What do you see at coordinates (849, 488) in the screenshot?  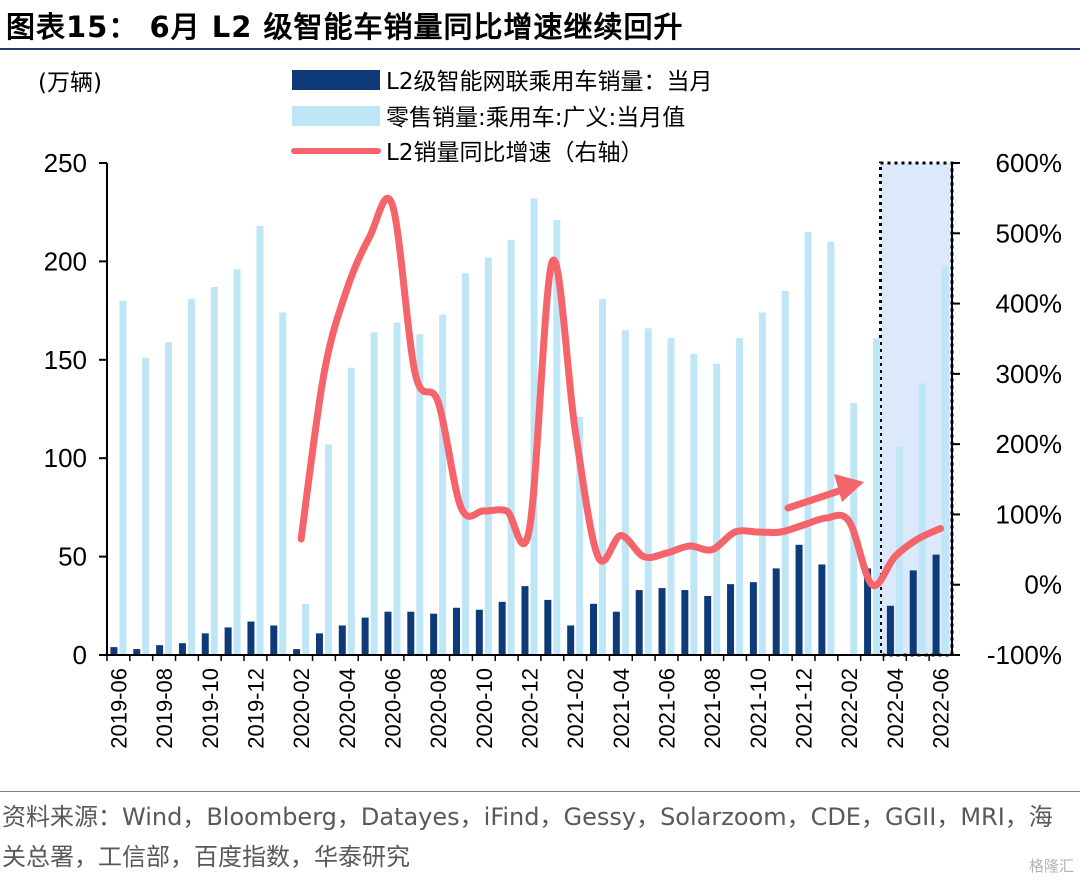 I see `trend-arrow-head` at bounding box center [849, 488].